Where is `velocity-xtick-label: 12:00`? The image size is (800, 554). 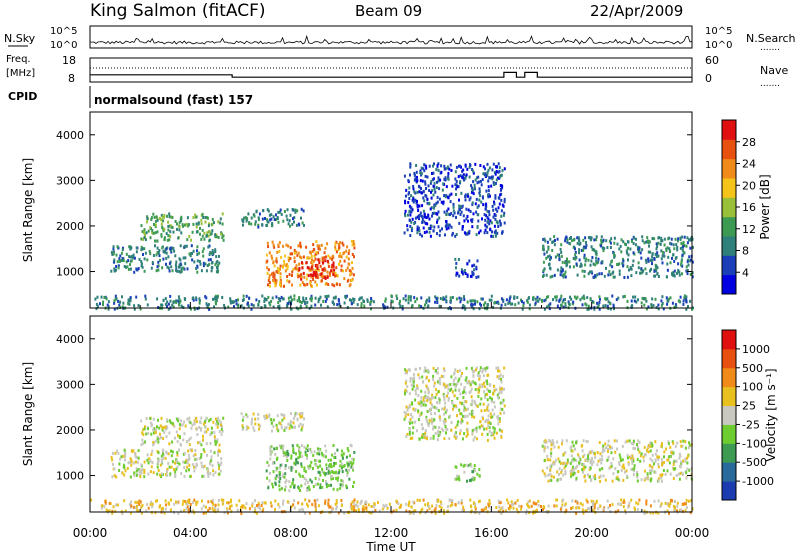
velocity-xtick-label: 12:00 is located at coordinates (391, 533).